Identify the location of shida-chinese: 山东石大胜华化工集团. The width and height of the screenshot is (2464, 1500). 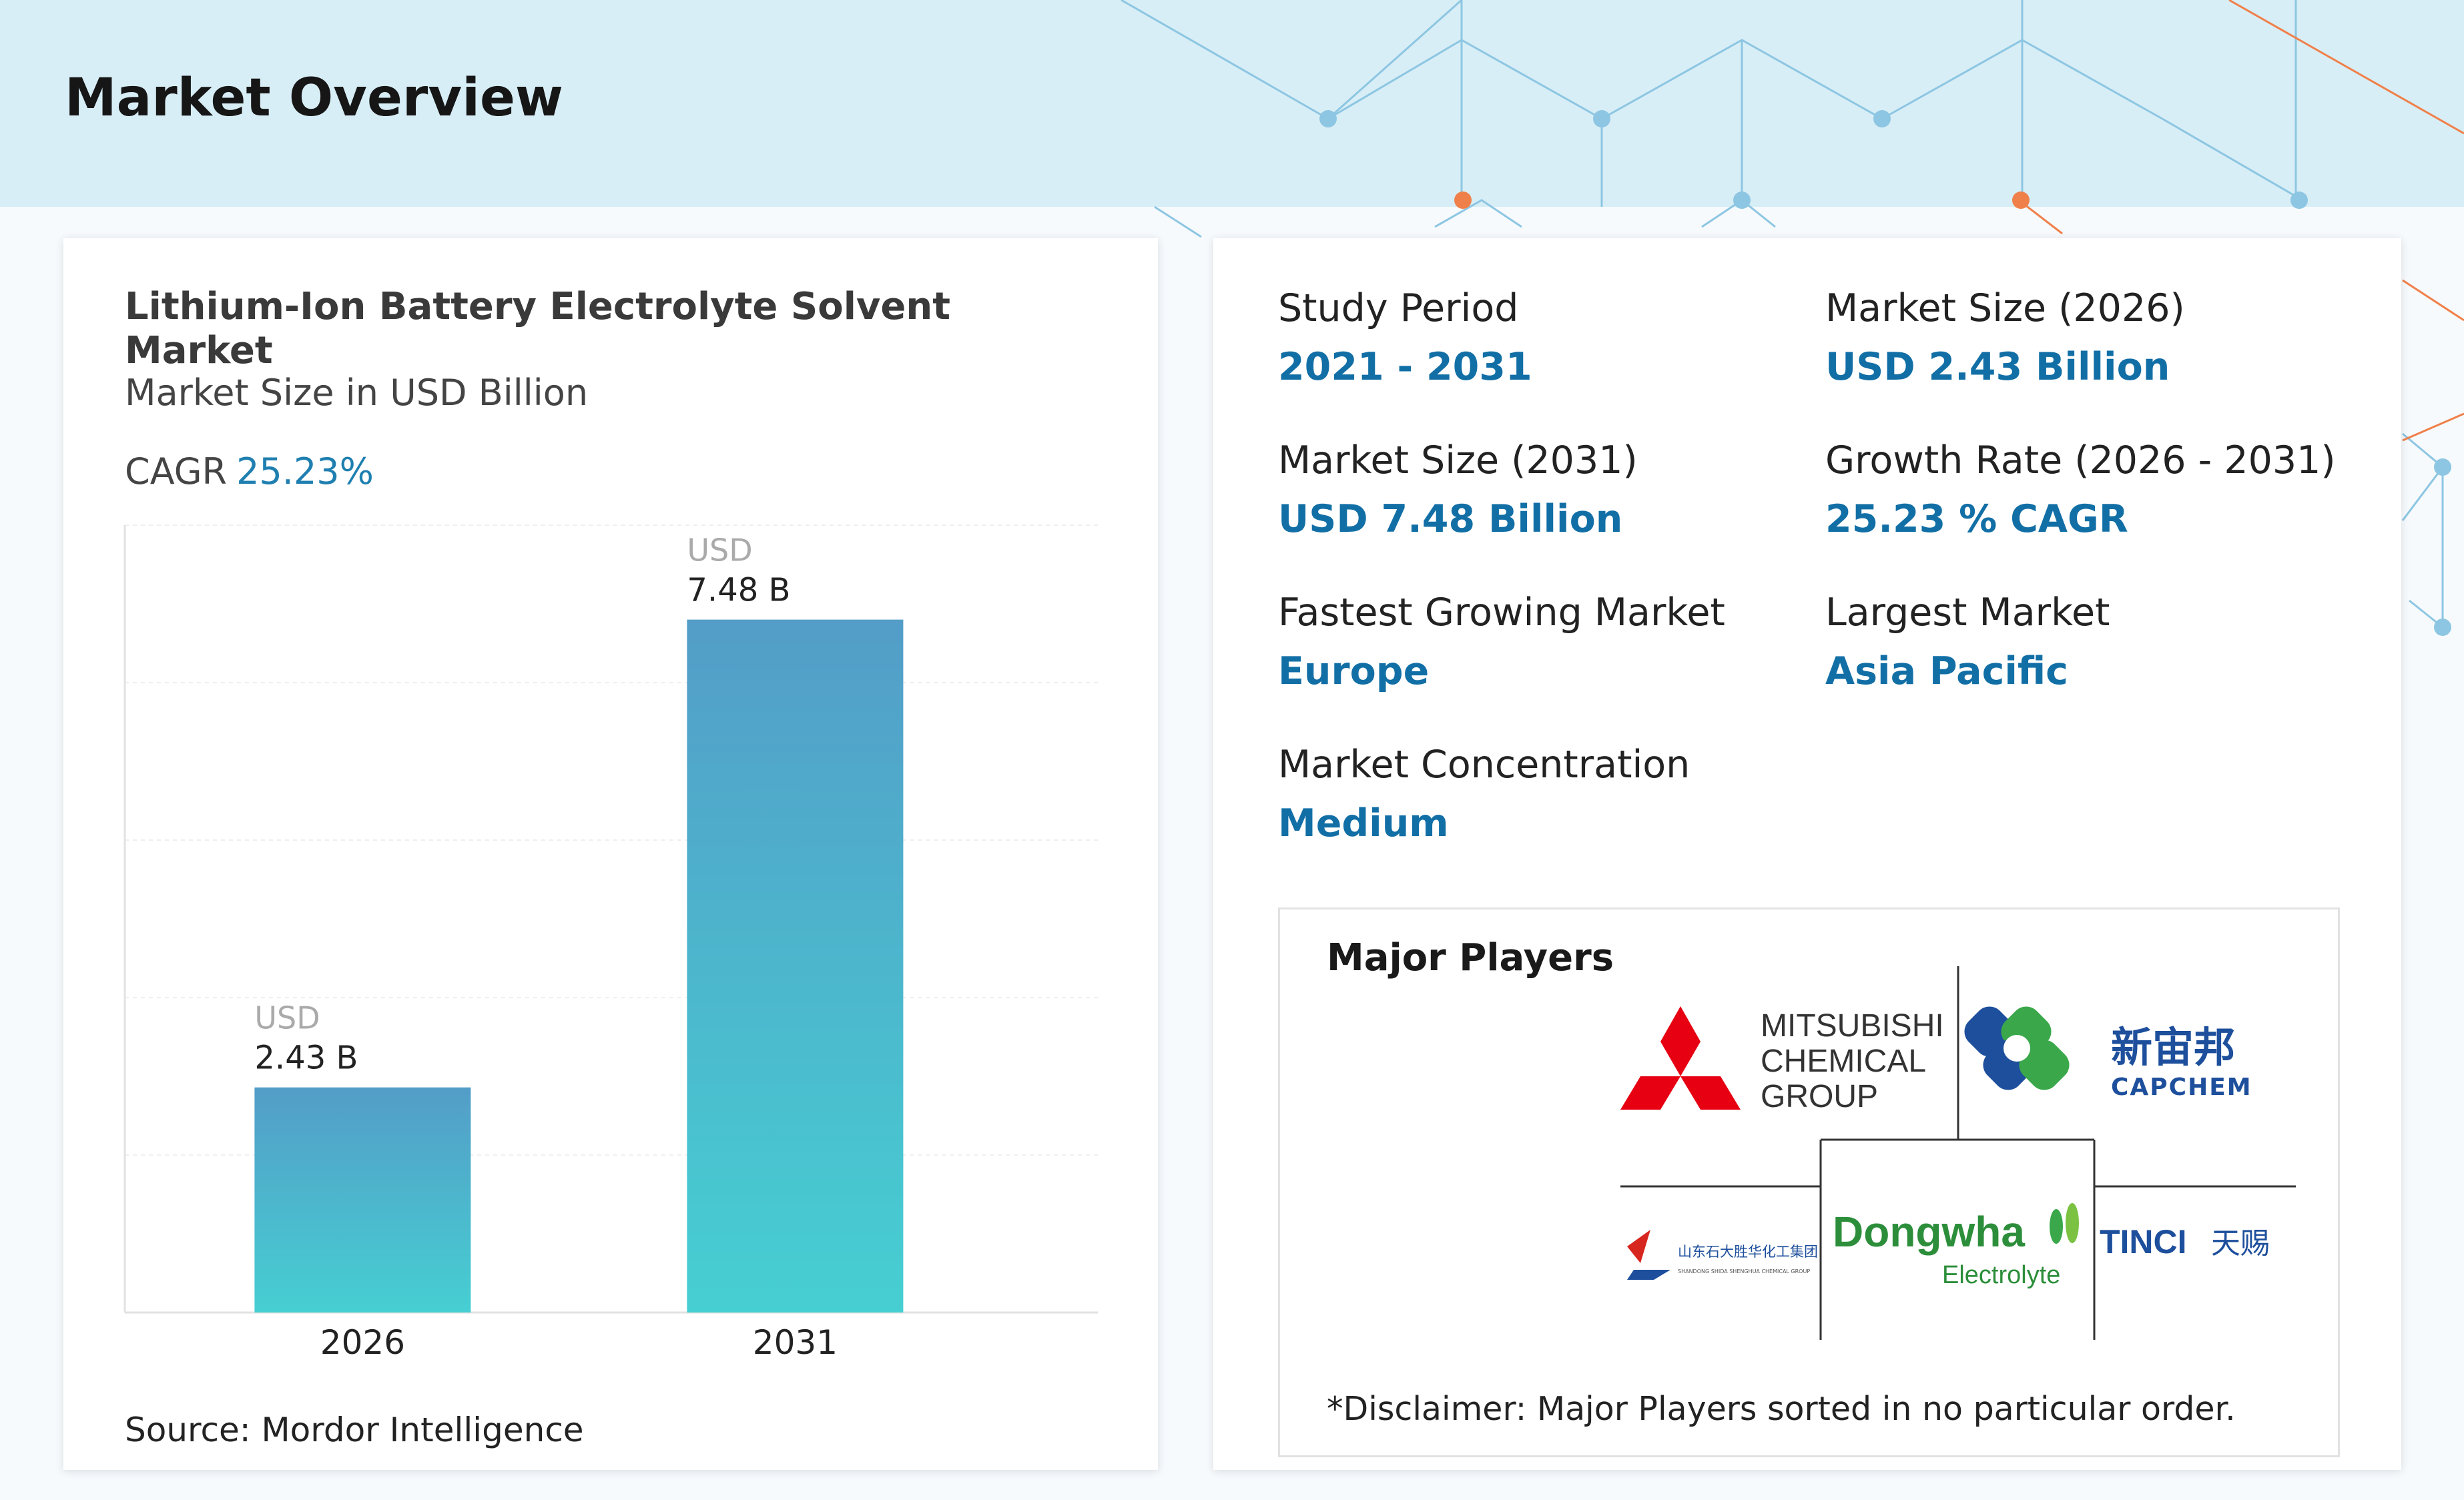
(1748, 1252).